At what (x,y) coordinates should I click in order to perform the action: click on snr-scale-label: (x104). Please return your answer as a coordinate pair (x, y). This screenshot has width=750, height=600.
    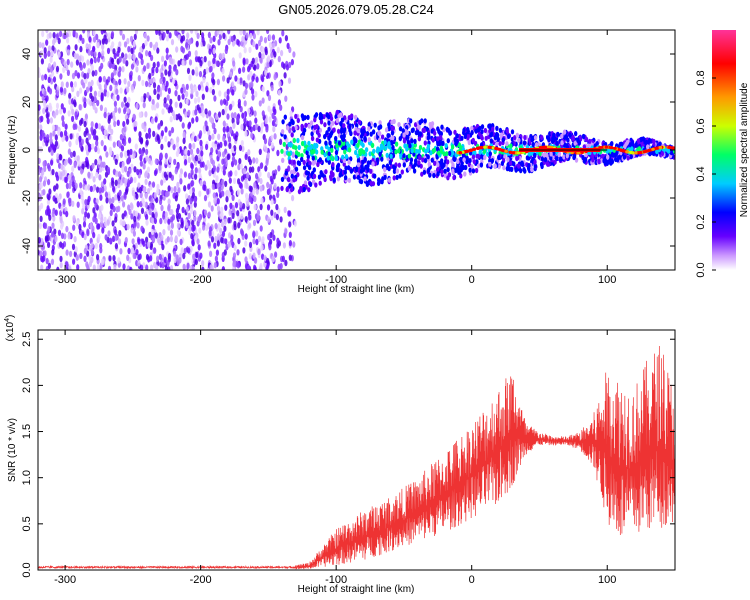
    Looking at the image, I should click on (10, 328).